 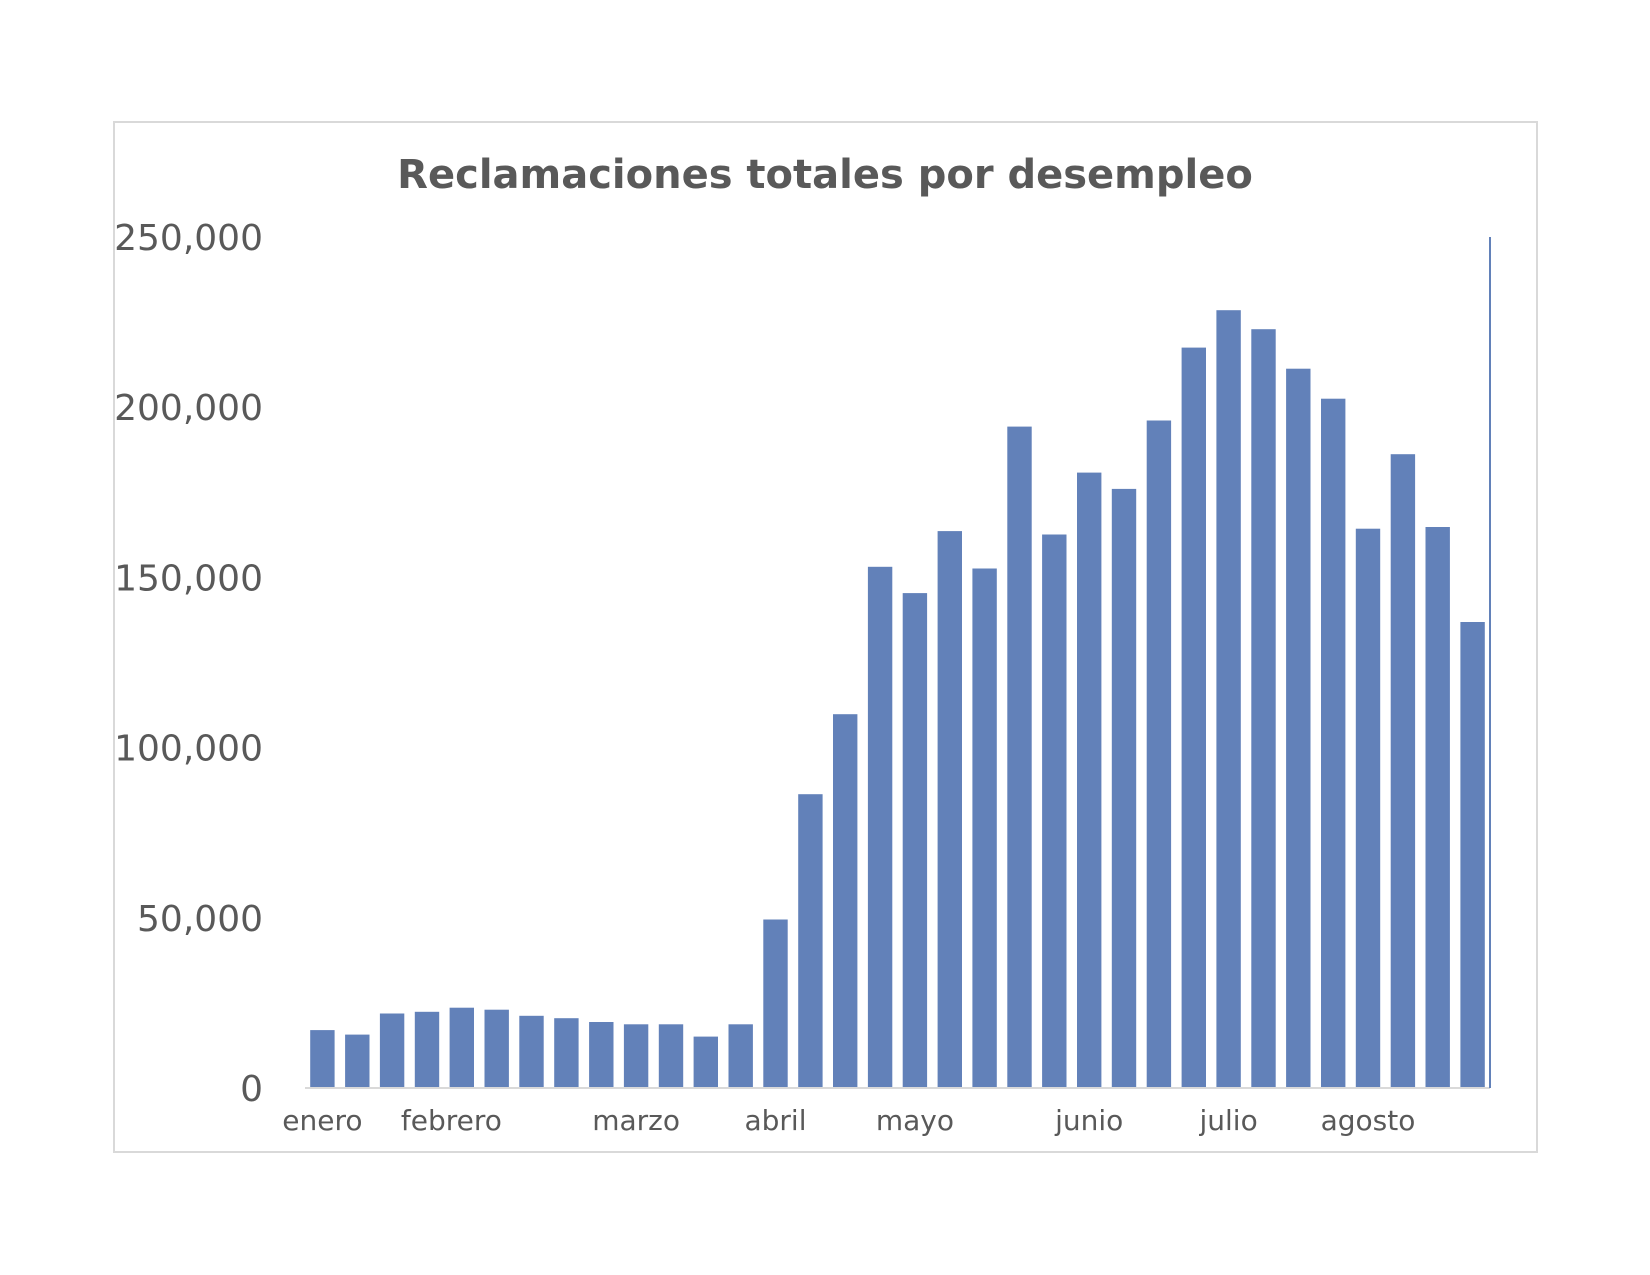 I want to click on y-tick-label: 150,000, so click(x=188, y=578).